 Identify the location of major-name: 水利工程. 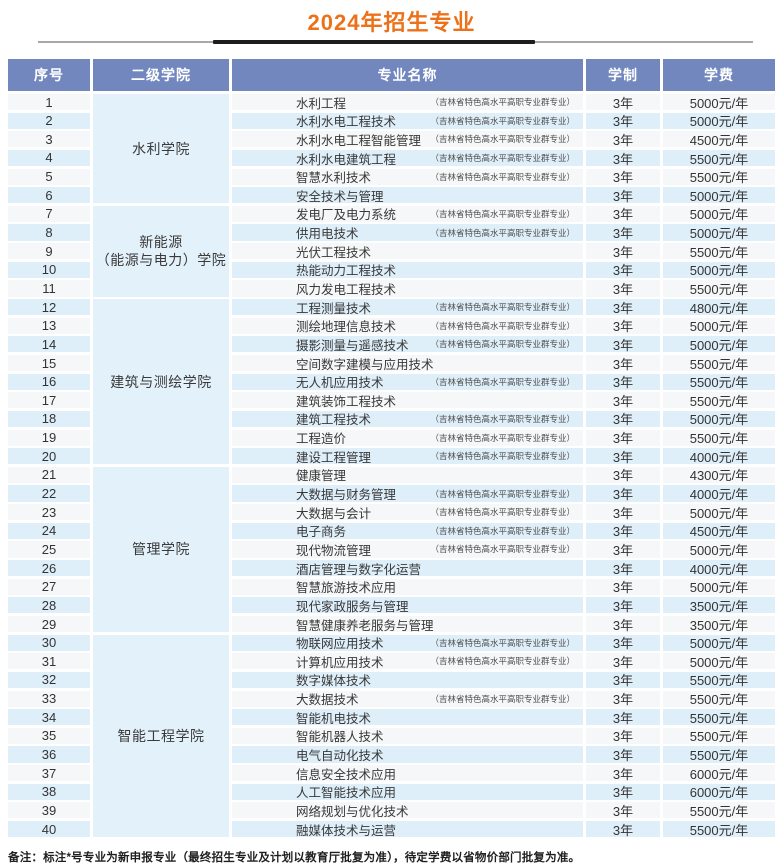
(321, 103).